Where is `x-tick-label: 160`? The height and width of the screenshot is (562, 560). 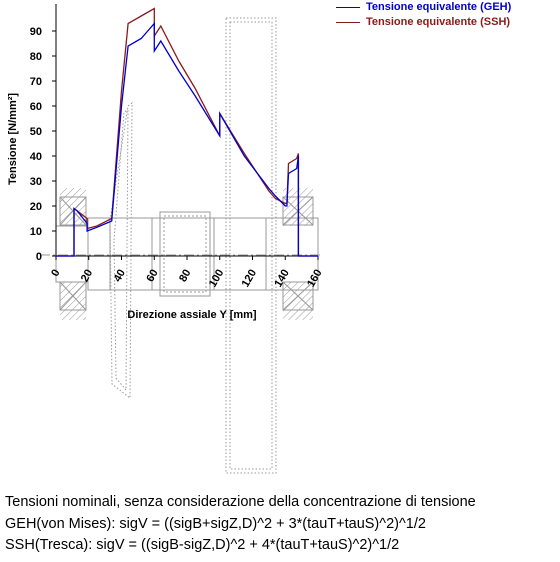 x-tick-label: 160 is located at coordinates (315, 279).